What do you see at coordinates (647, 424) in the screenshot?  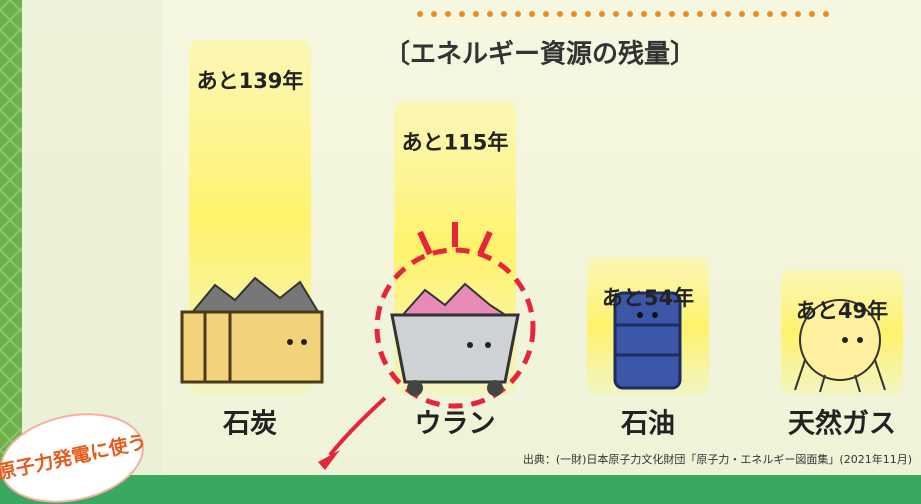 I see `category-label: 石油` at bounding box center [647, 424].